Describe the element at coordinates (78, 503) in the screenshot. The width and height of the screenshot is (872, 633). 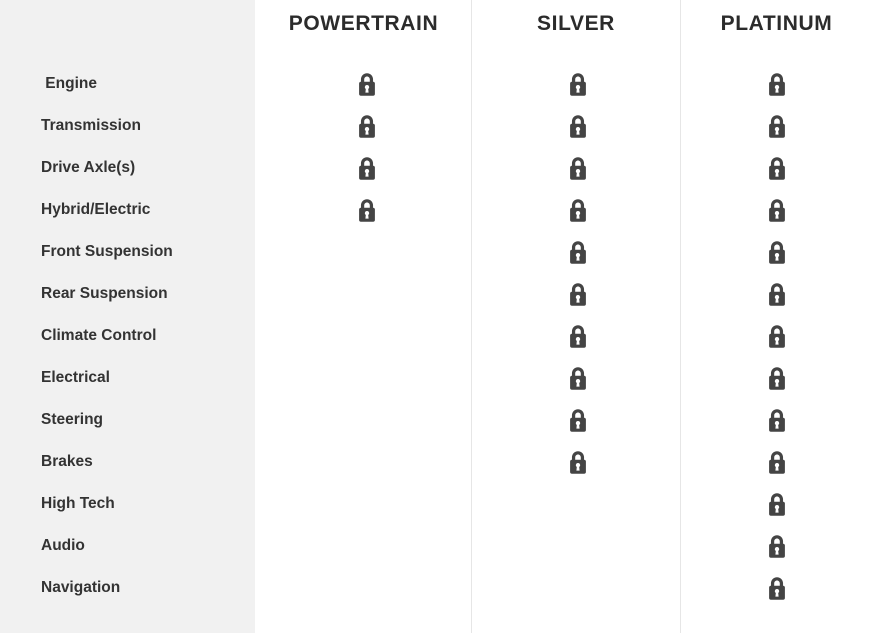
I see `row-label: High Tech` at that location.